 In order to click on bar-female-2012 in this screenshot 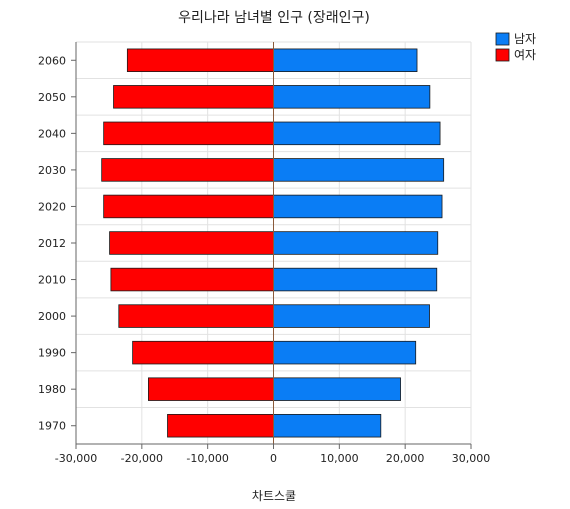, I will do `click(191, 243)`.